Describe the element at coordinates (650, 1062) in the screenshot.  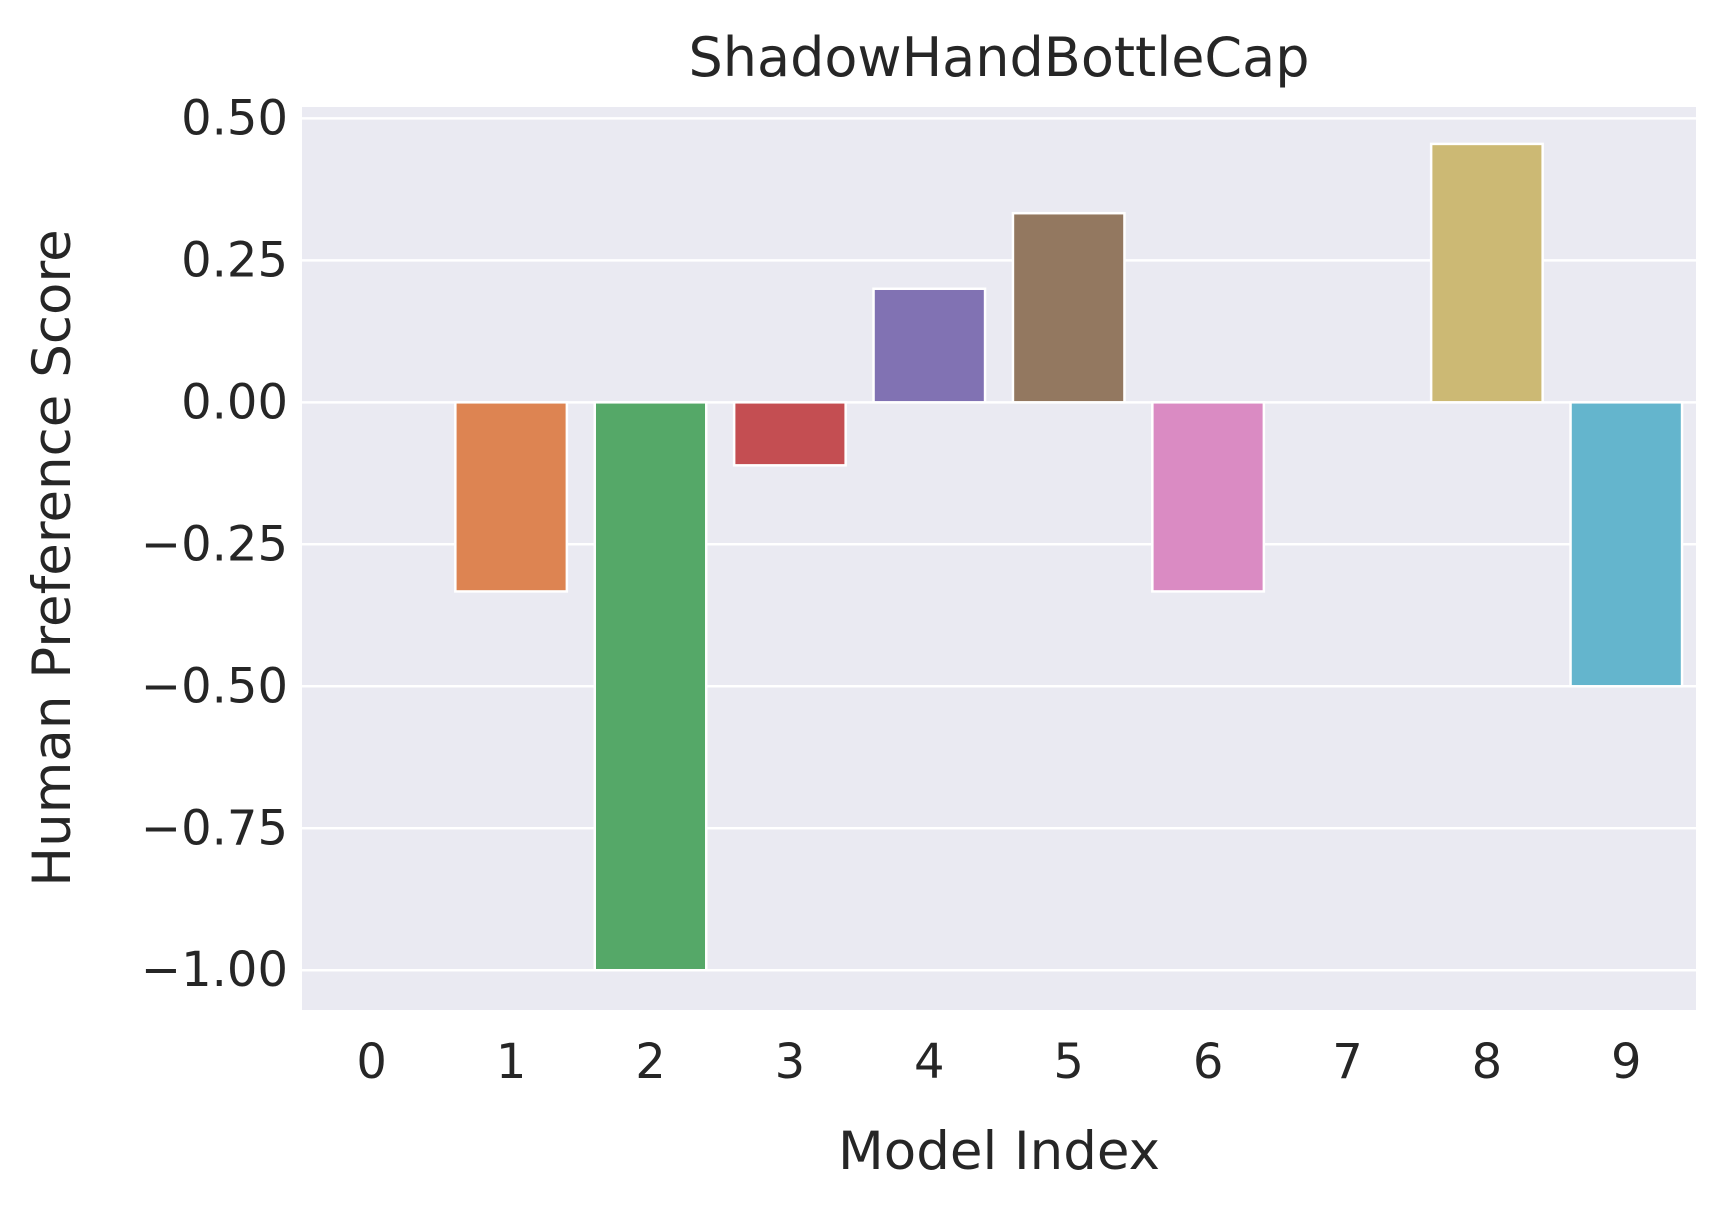
I see `x-tick-label: 2` at that location.